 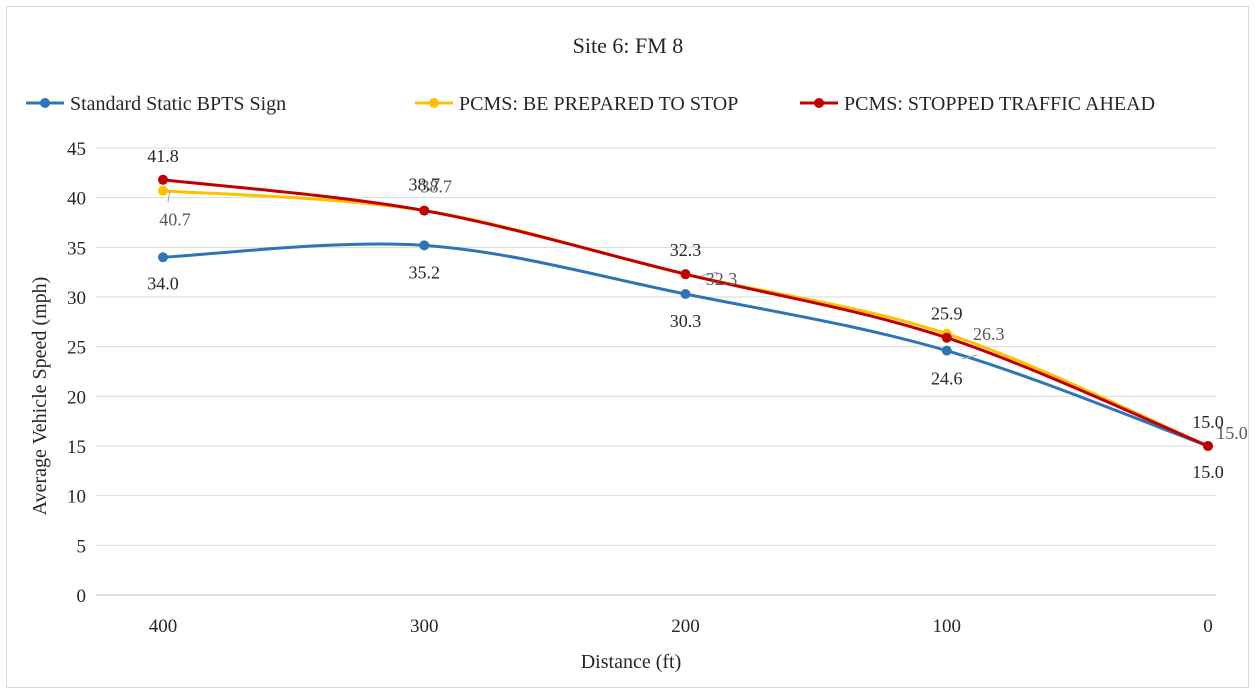 I want to click on legend-item: PCMS: BE PREPARED TO STOP, so click(x=576, y=104).